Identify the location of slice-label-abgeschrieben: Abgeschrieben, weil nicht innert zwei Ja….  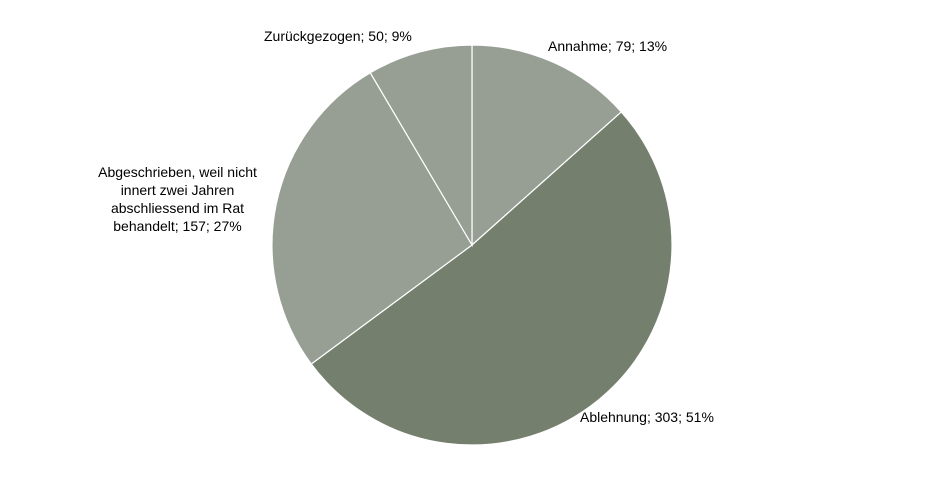
(177, 199).